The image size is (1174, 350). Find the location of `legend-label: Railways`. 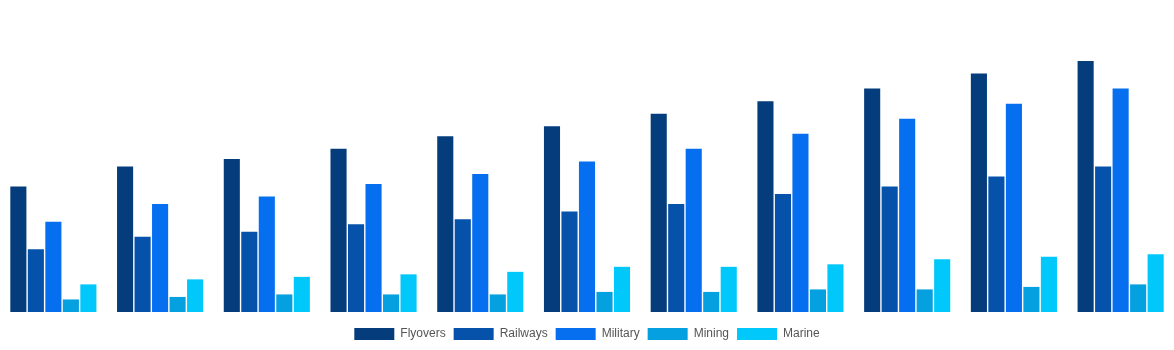

legend-label: Railways is located at coordinates (523, 333).